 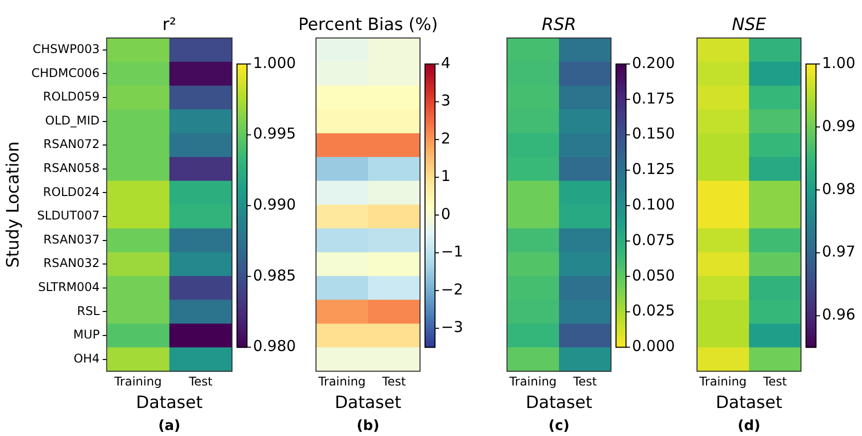 What do you see at coordinates (653, 63) in the screenshot?
I see `color-bar-label: 0.200` at bounding box center [653, 63].